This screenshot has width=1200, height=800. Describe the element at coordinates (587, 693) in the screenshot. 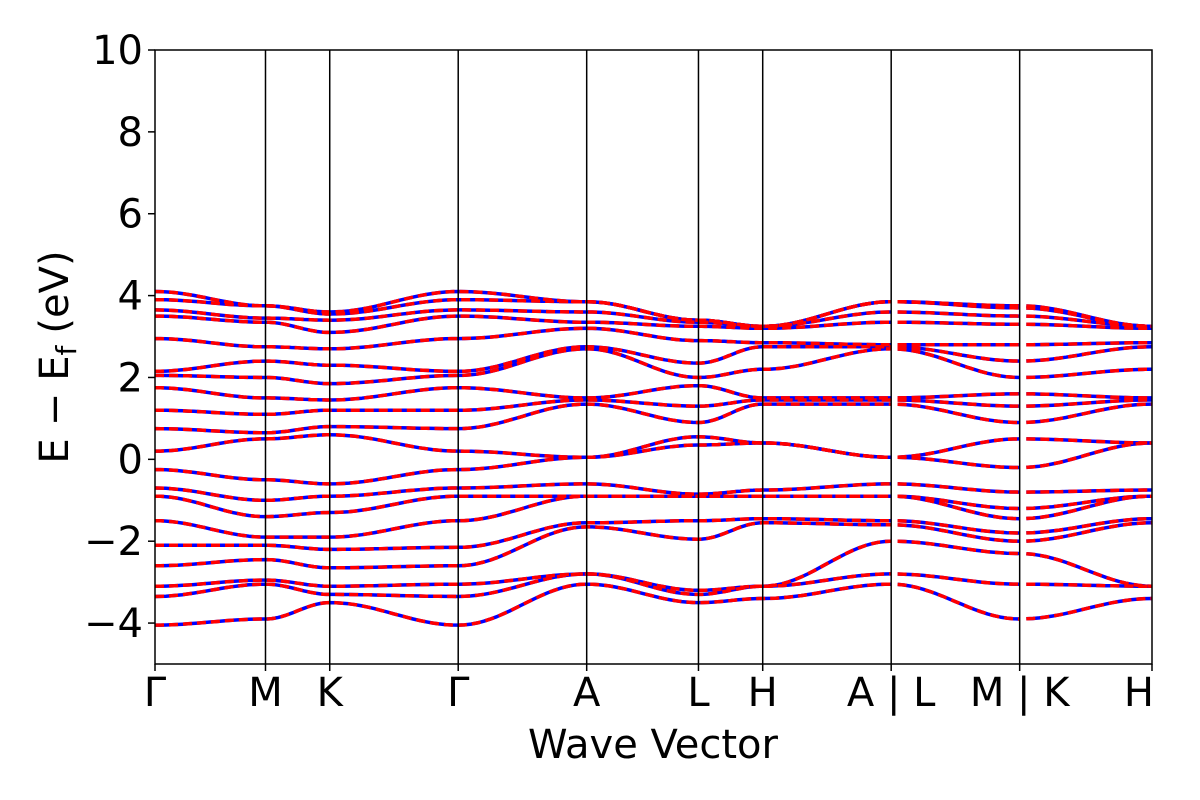

I see `x-tick-label: A` at that location.